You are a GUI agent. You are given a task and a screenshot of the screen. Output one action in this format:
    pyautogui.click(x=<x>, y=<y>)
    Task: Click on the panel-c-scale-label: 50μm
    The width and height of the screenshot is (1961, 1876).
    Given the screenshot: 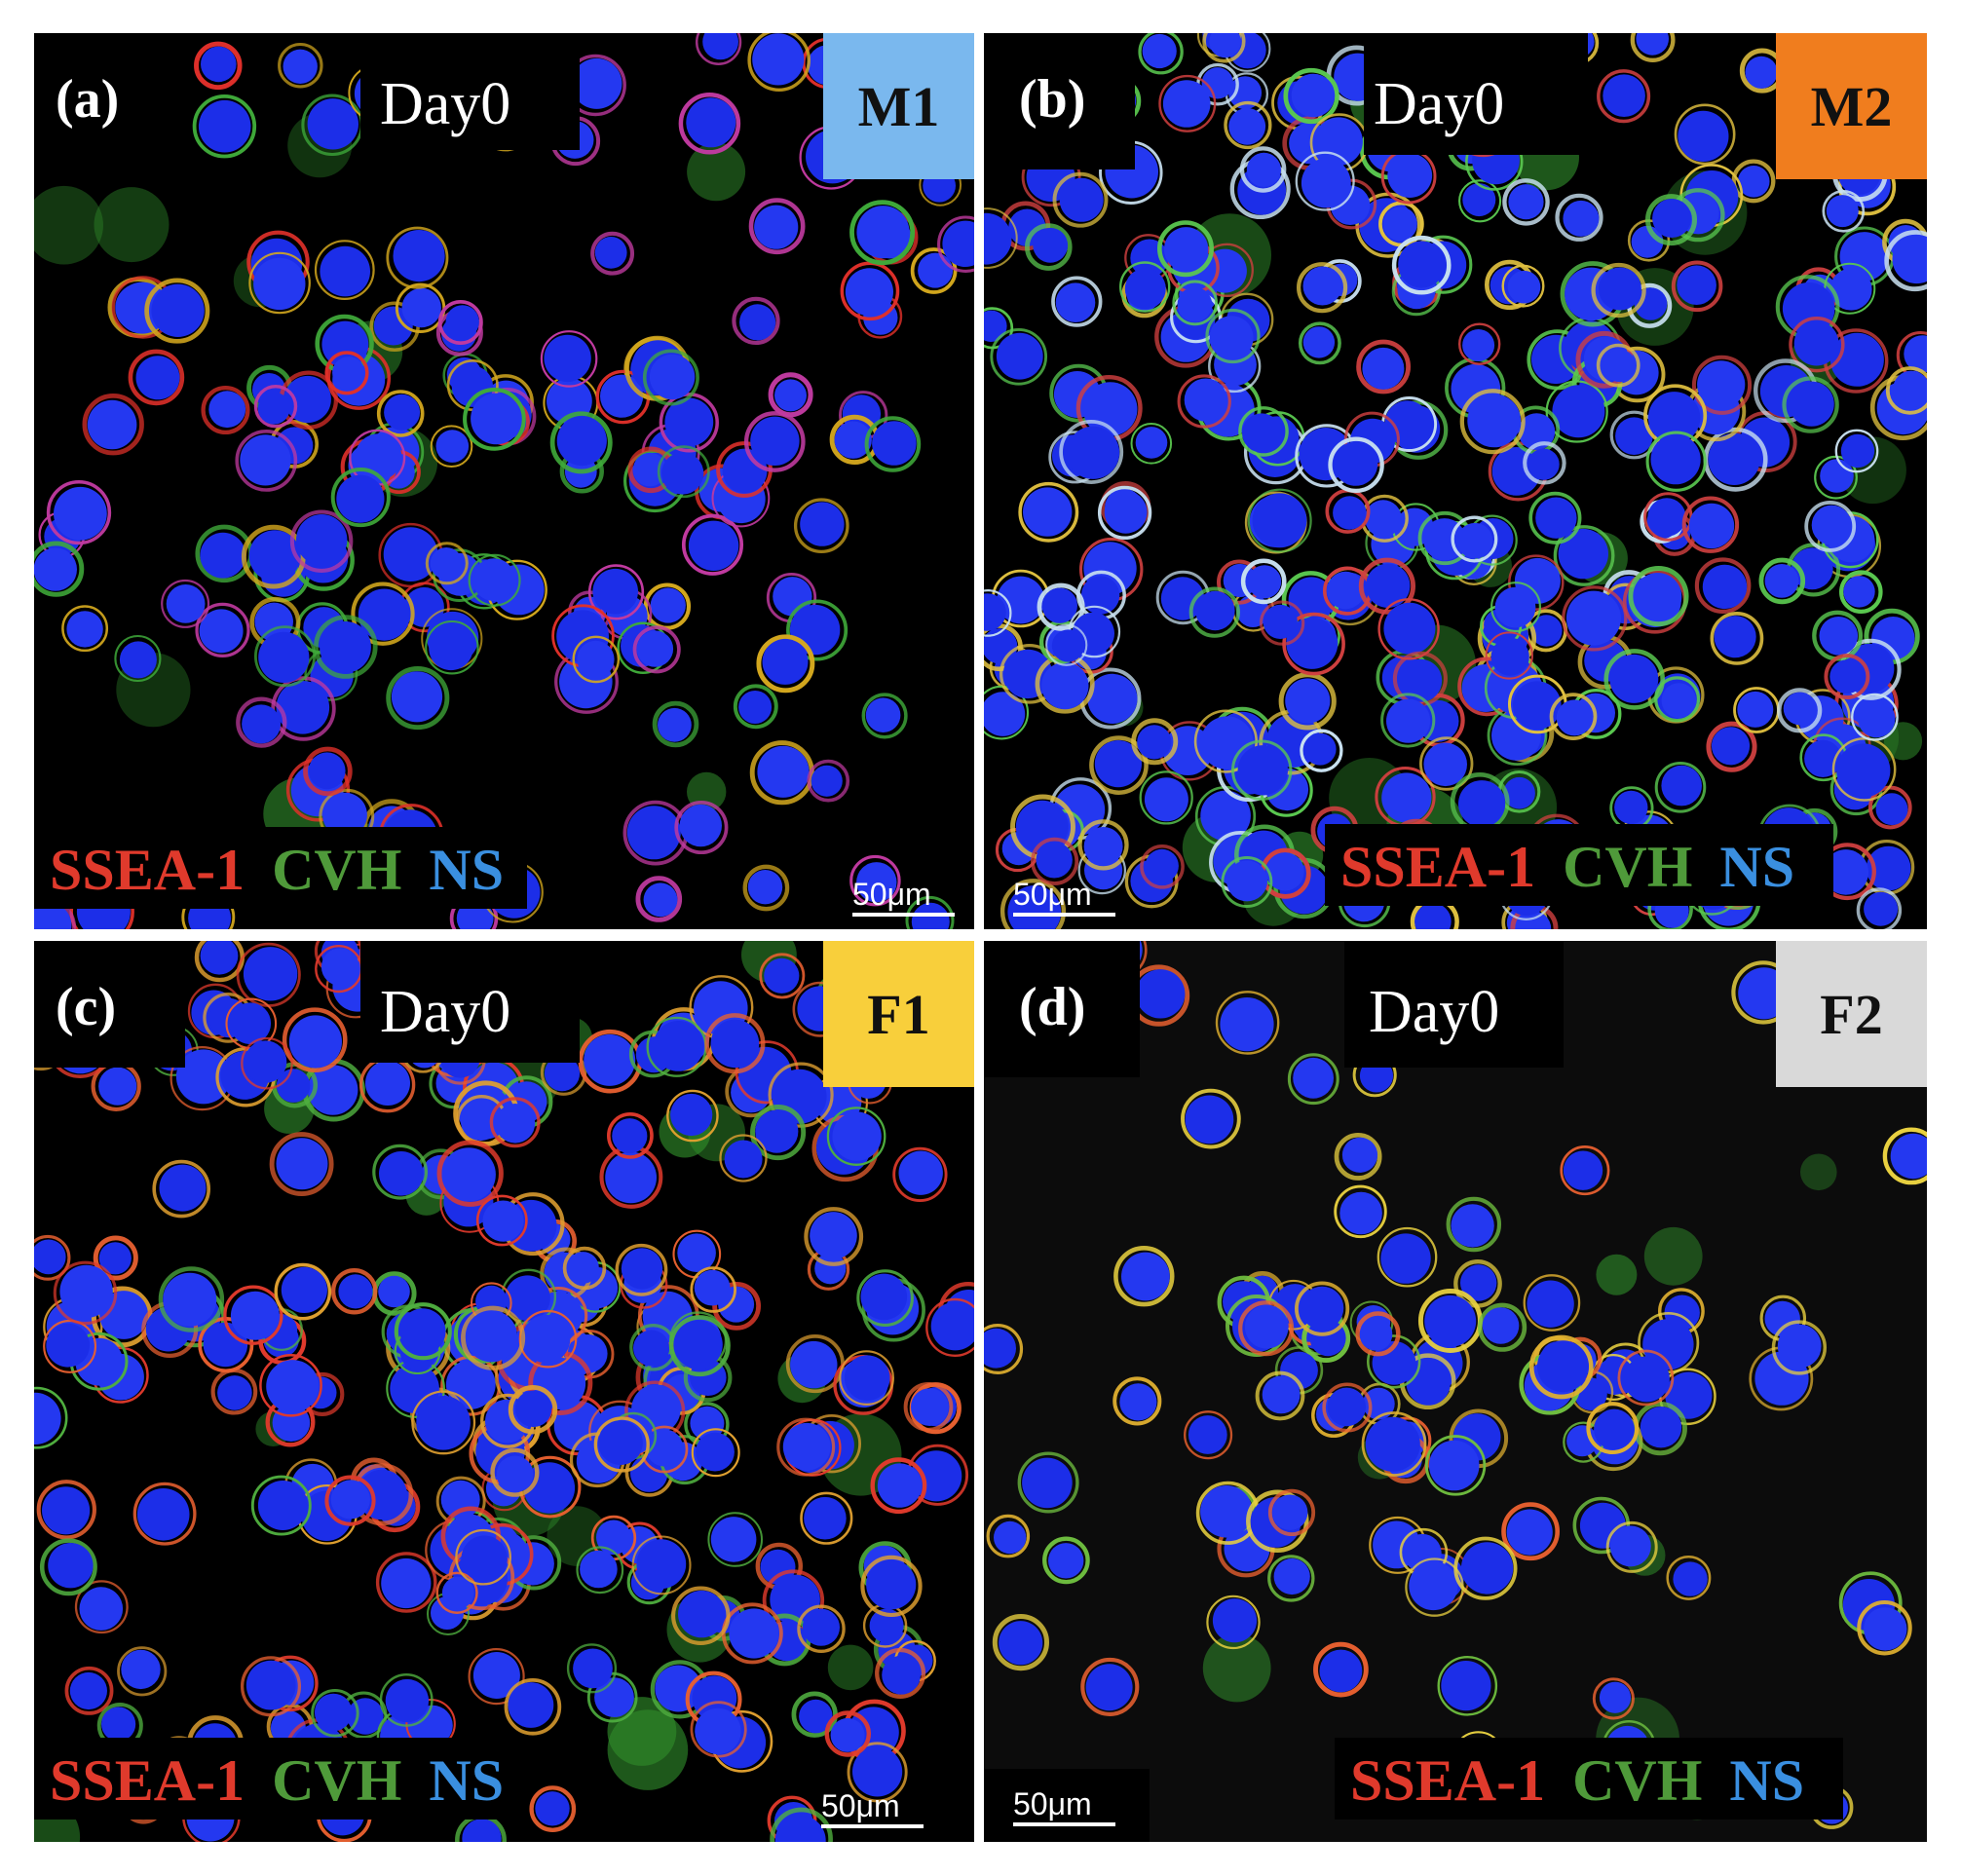 What is the action you would take?
    pyautogui.click(x=861, y=1806)
    